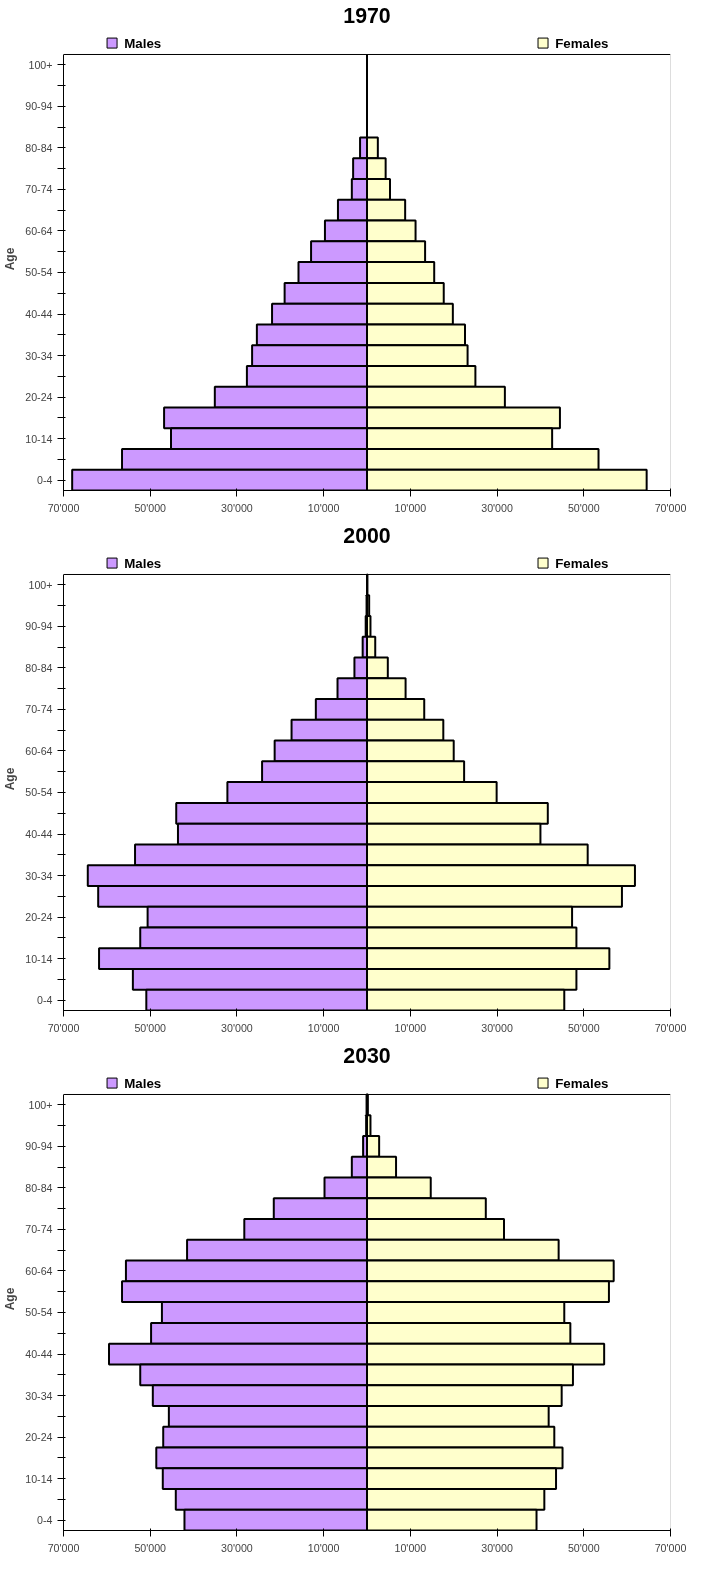 The width and height of the screenshot is (703, 1582). What do you see at coordinates (367, 535) in the screenshot?
I see `chart-title: 2000` at bounding box center [367, 535].